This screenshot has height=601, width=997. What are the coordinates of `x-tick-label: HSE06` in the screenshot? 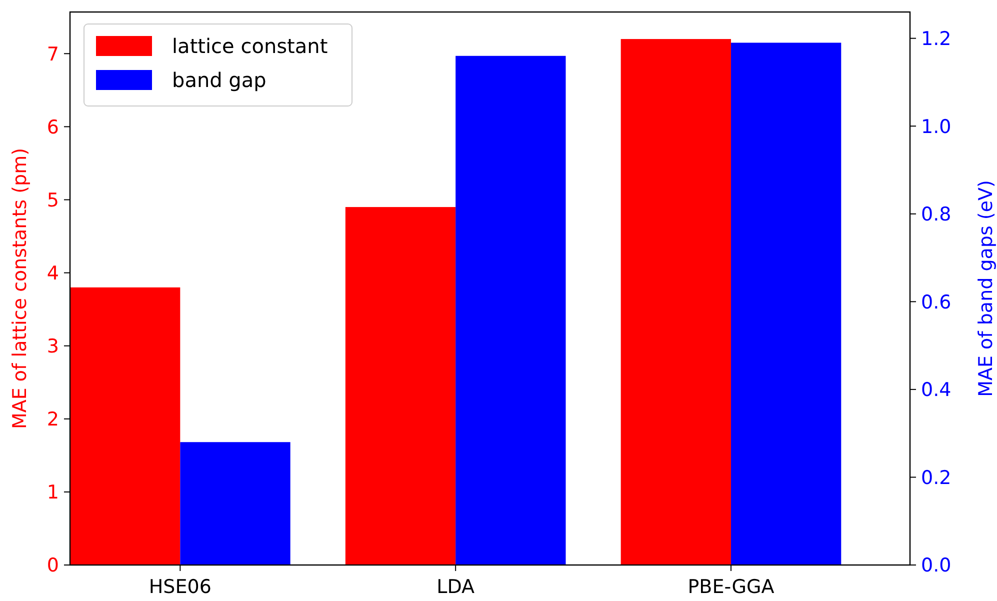 It's located at (180, 587).